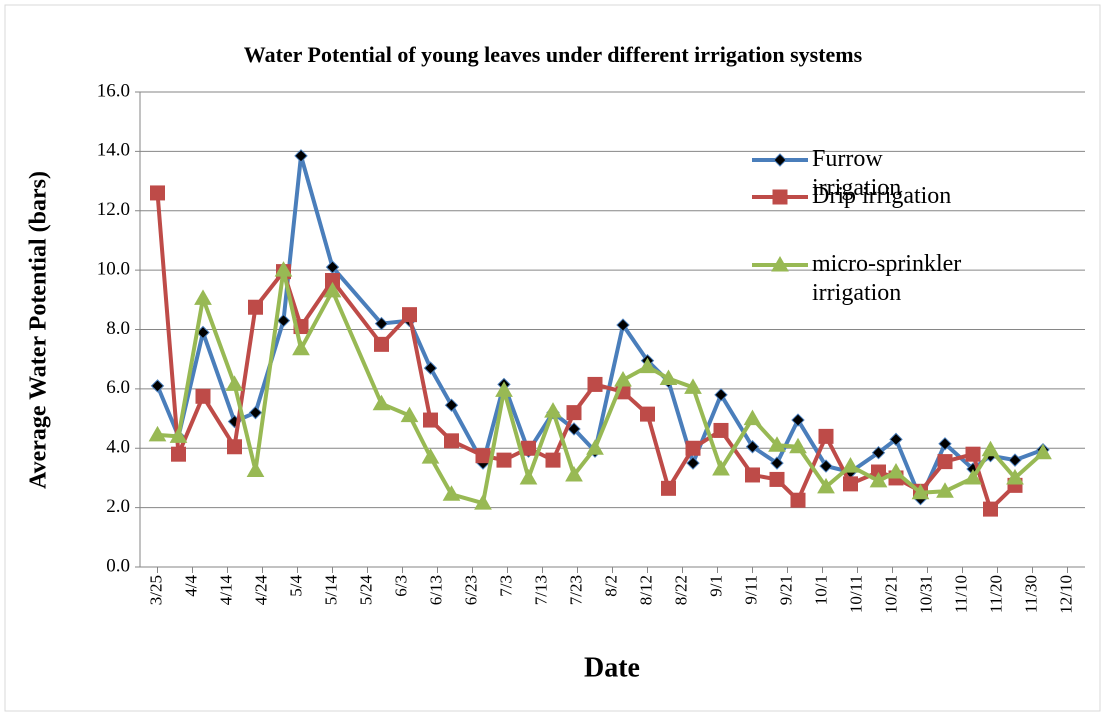 The width and height of the screenshot is (1106, 717). I want to click on x-tick-label: 12/10, so click(1065, 594).